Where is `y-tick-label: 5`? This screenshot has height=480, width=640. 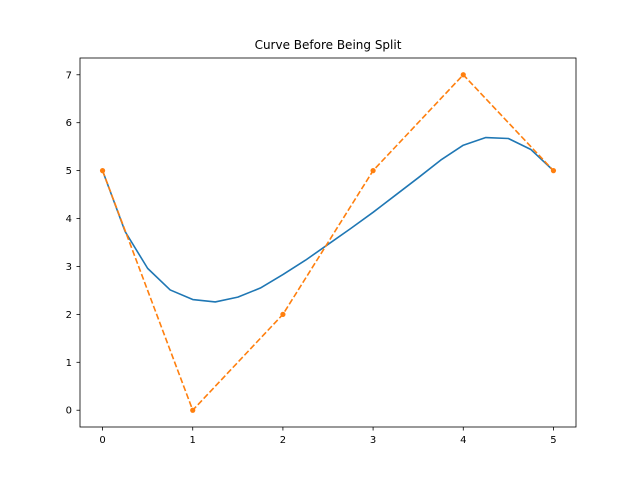
y-tick-label: 5 is located at coordinates (69, 171).